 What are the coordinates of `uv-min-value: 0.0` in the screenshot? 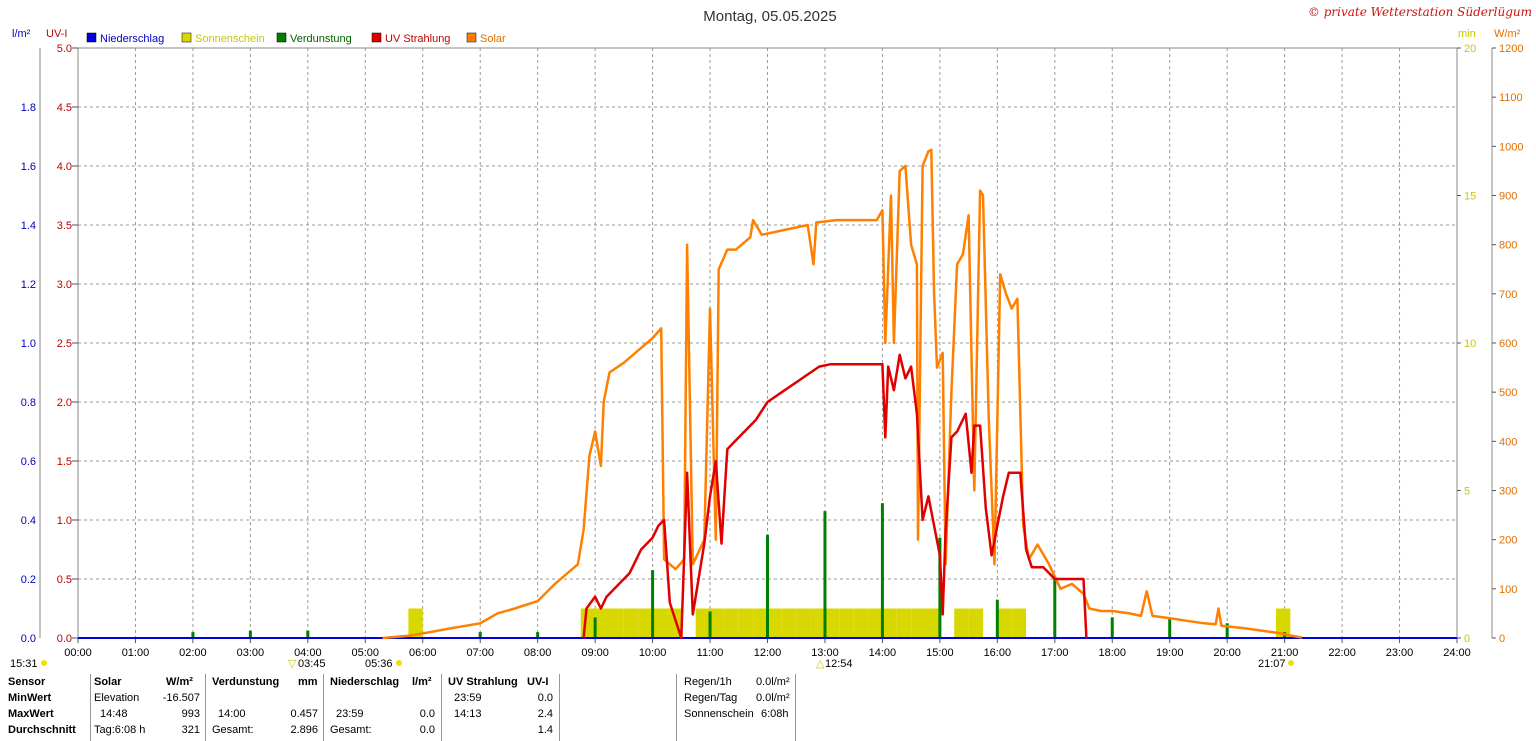 It's located at (545, 698).